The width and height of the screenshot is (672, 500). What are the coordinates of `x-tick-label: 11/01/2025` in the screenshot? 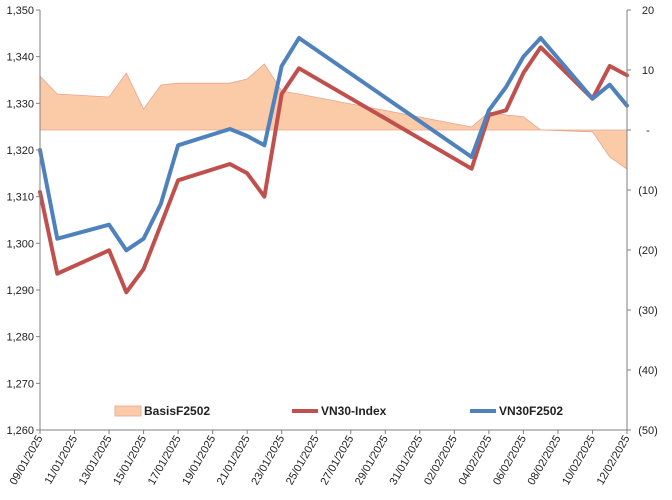 It's located at (62, 460).